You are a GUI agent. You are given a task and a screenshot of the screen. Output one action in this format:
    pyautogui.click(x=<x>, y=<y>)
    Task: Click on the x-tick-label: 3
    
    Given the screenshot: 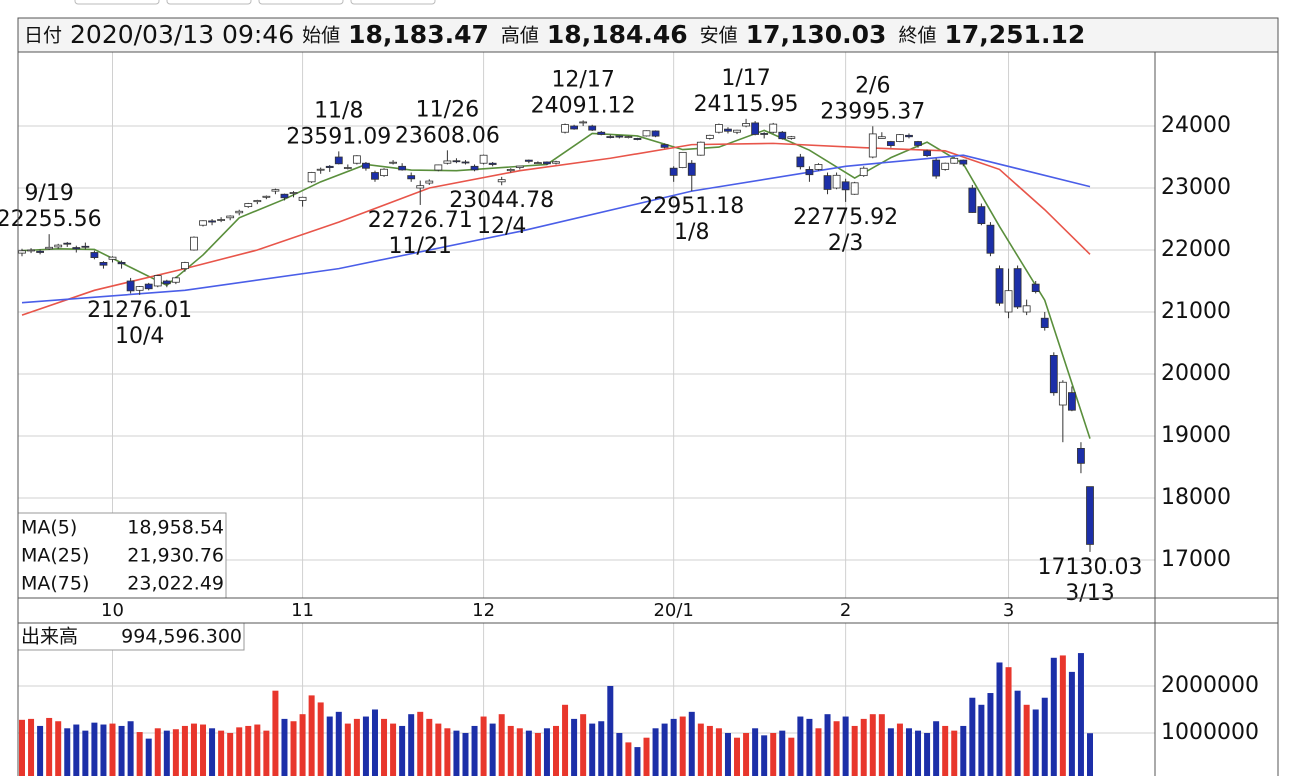 What is the action you would take?
    pyautogui.click(x=1008, y=610)
    